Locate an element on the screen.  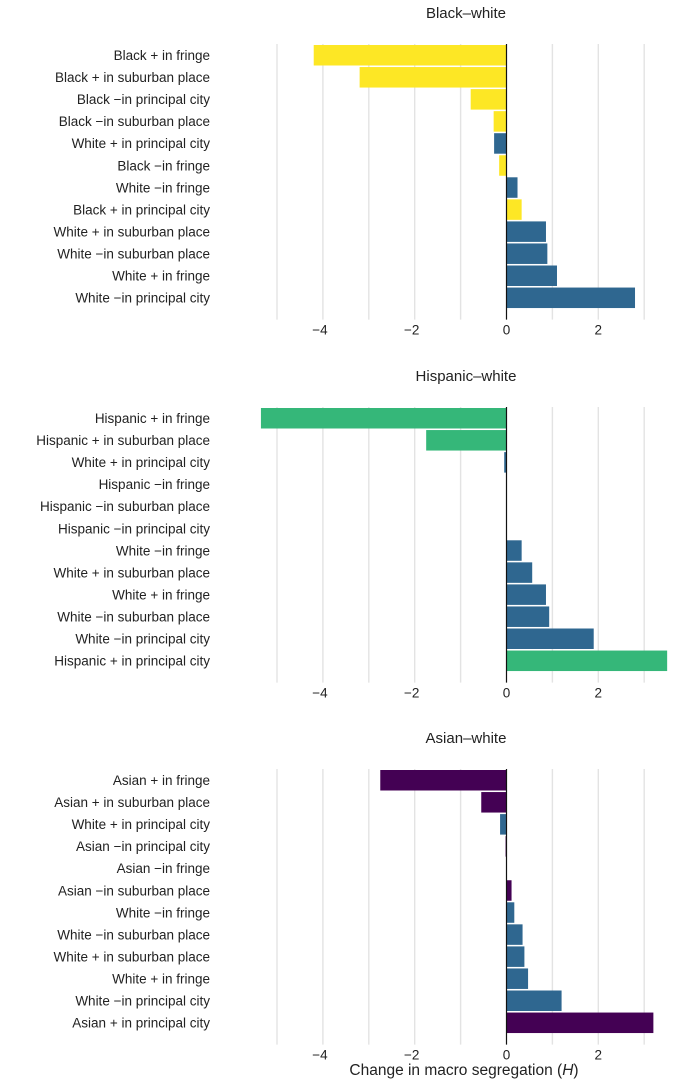
category-label: Asian + in principal city is located at coordinates (141, 1023).